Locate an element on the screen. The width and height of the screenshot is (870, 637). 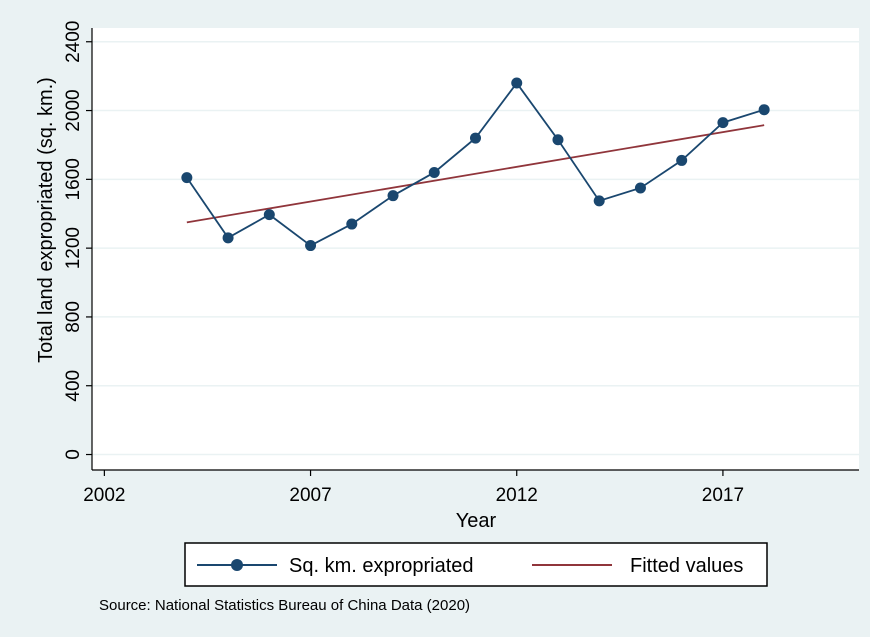
data-point-2014 is located at coordinates (599, 201).